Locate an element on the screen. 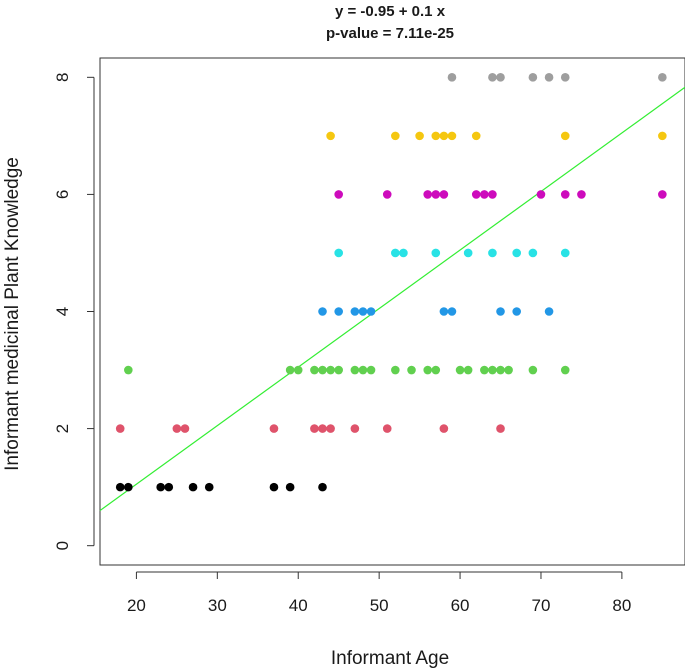 The image size is (685, 671). y-tick-label: 8 is located at coordinates (62, 77).